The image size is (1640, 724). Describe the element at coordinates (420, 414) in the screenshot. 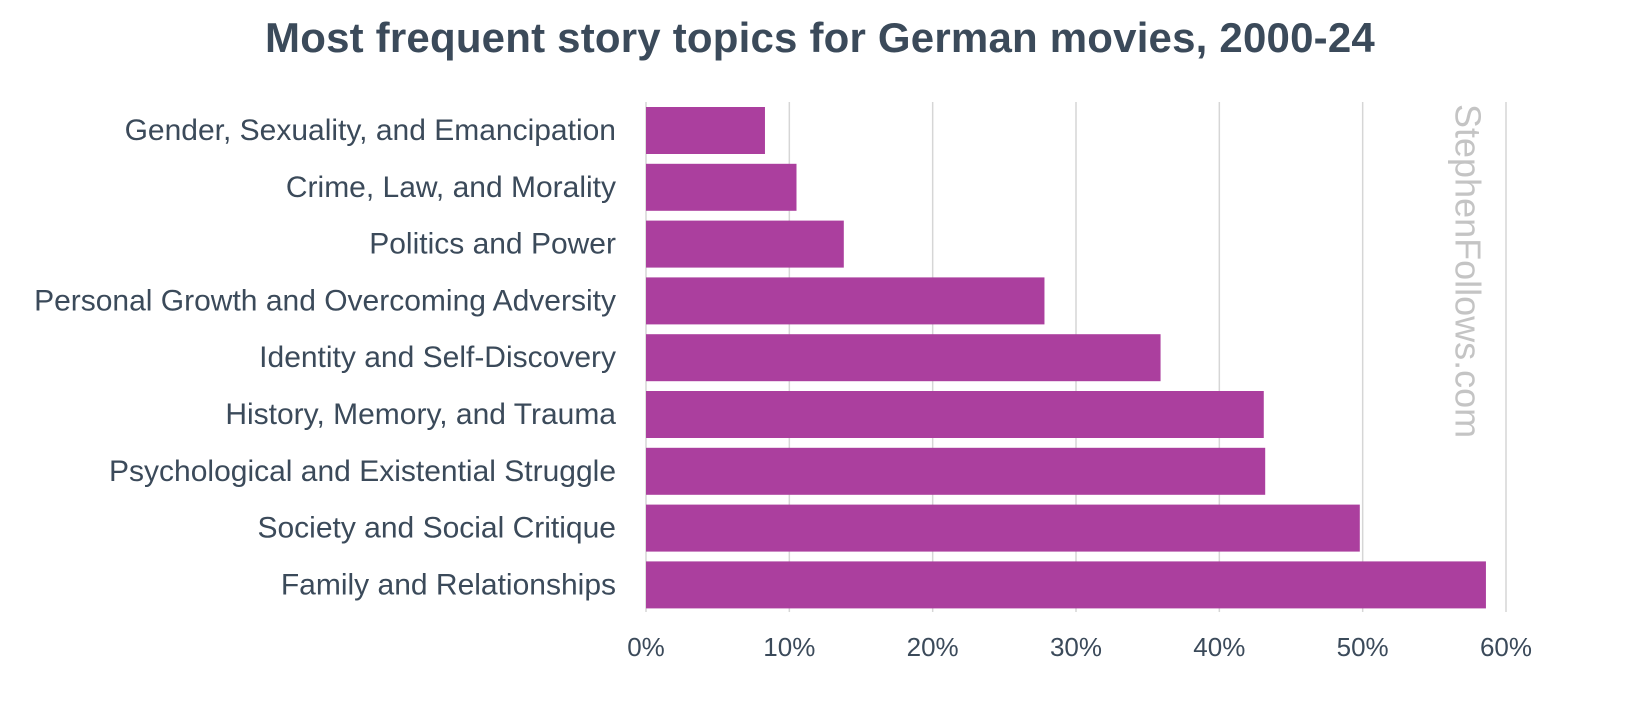

I see `category-label: History, Memory, and Trauma` at that location.